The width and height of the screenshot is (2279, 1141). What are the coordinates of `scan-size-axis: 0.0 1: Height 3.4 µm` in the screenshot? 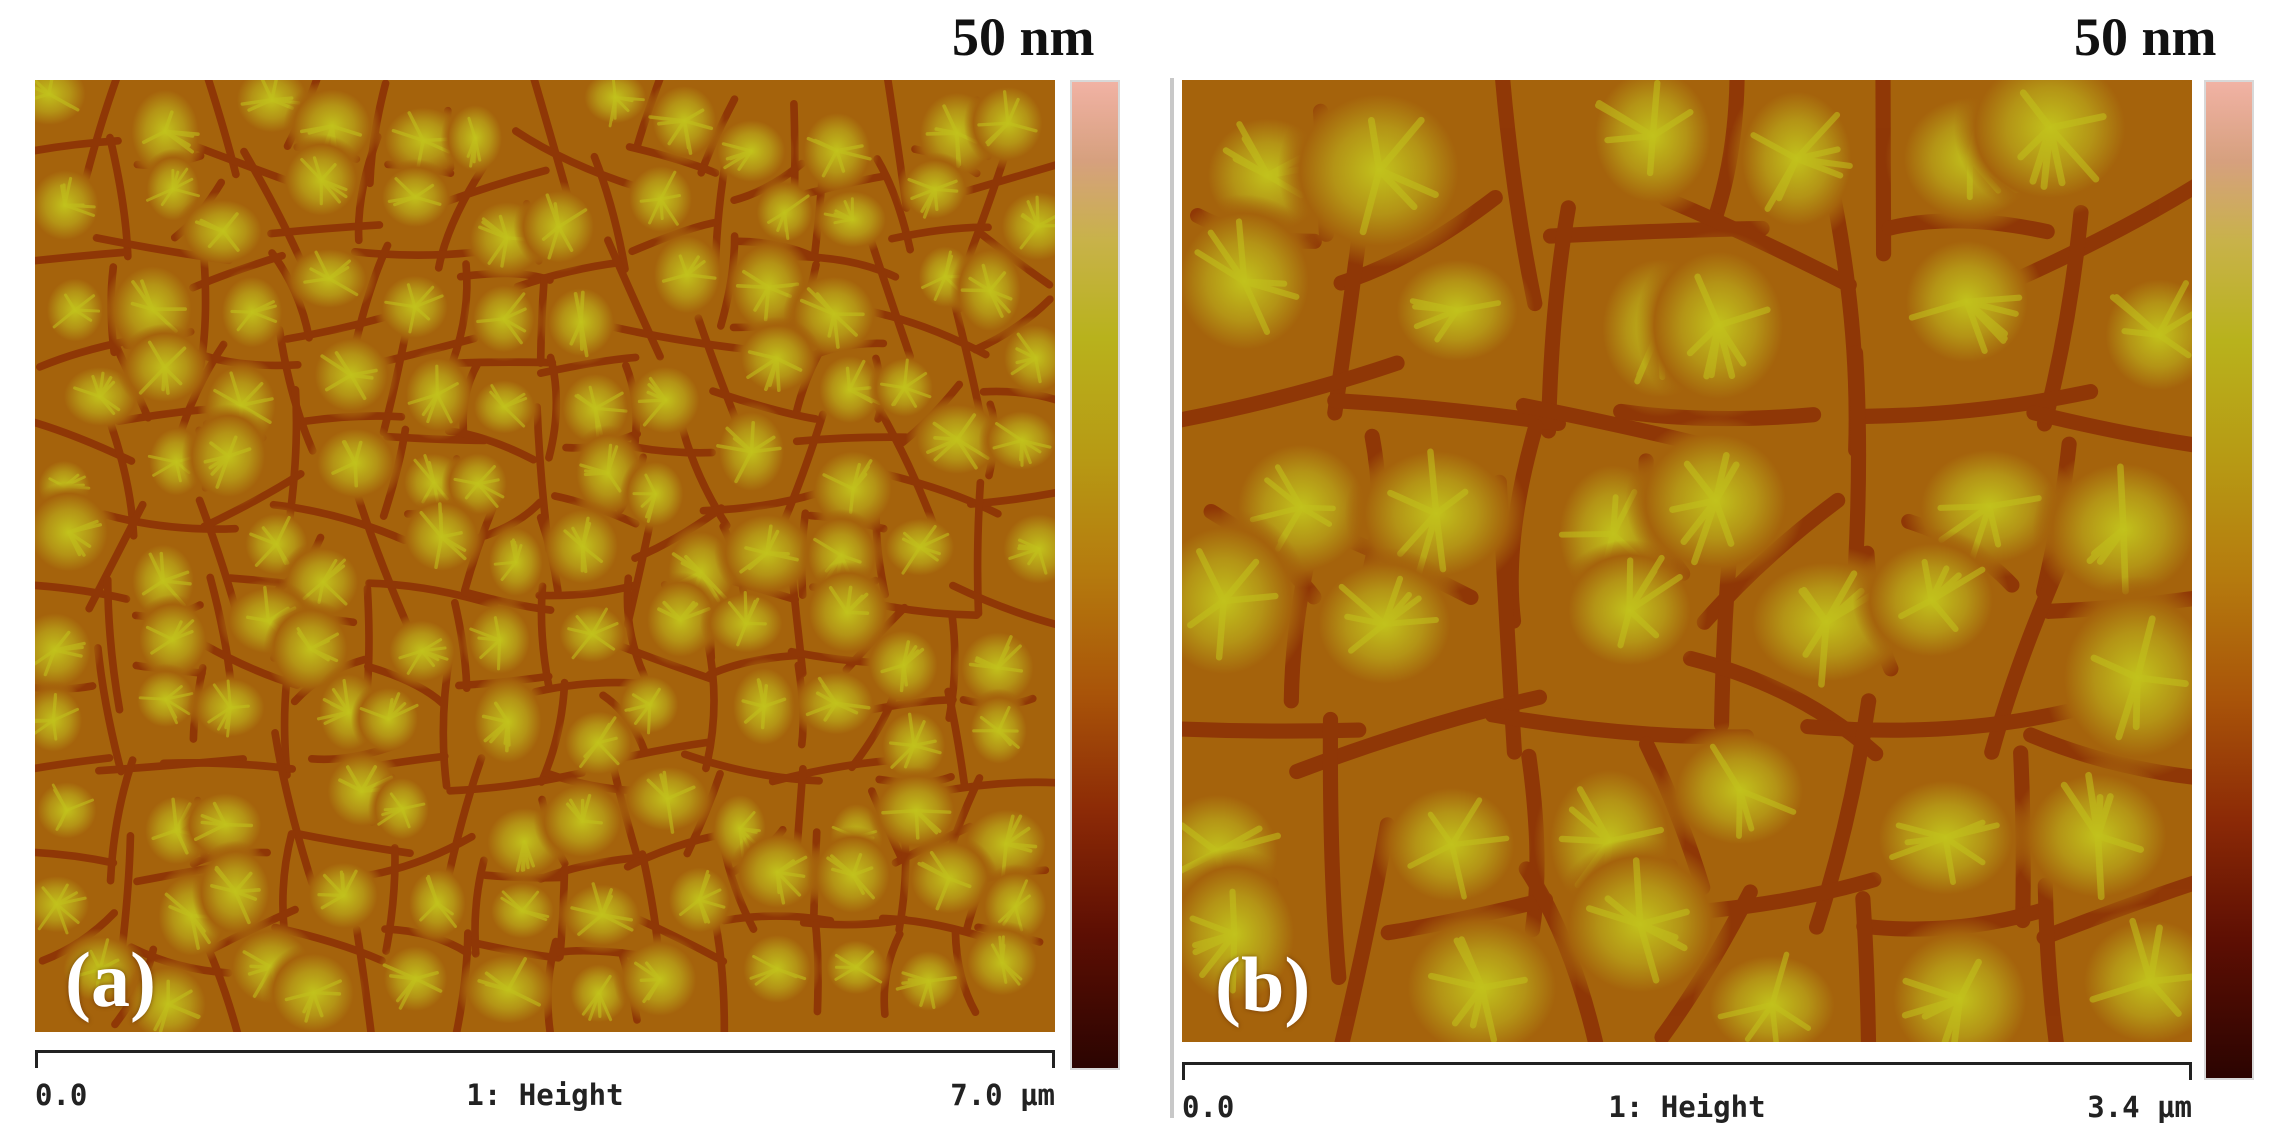 It's located at (1687, 1093).